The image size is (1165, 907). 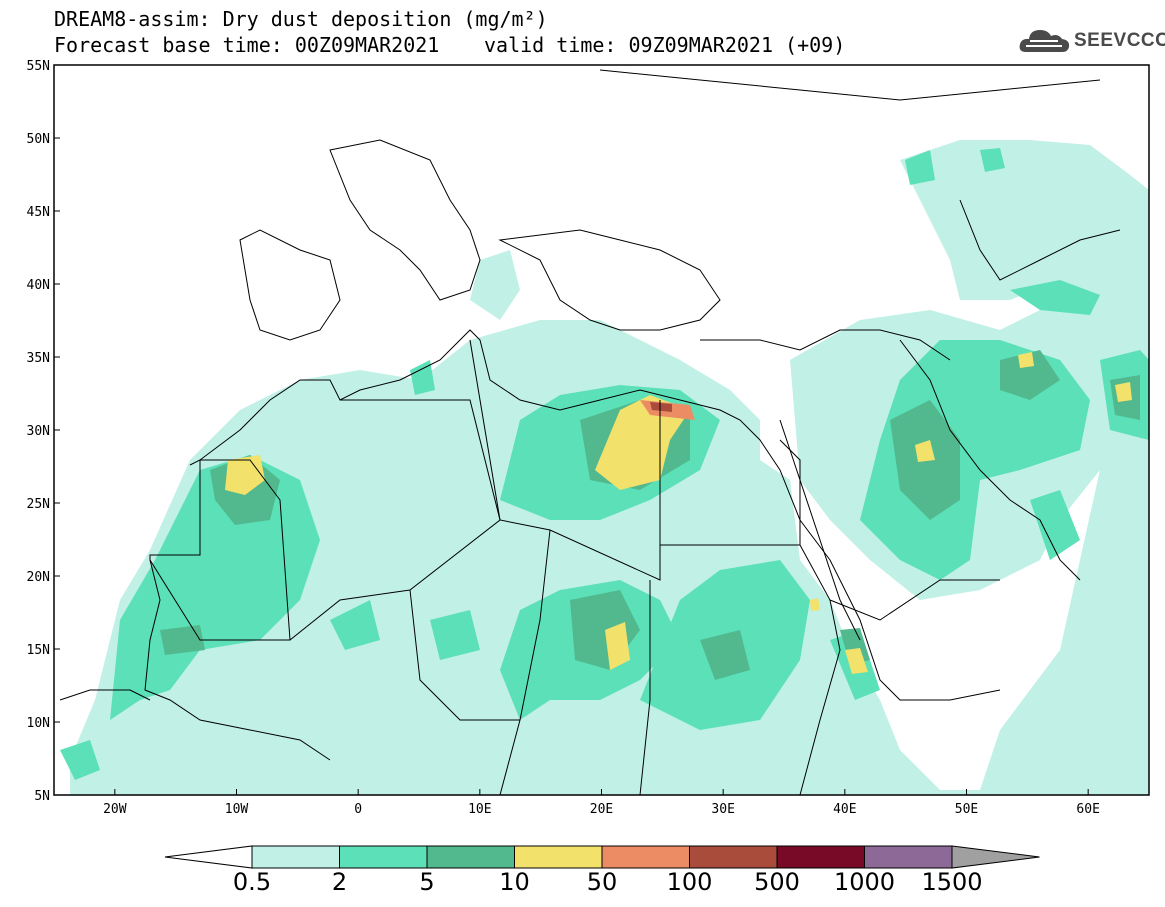 What do you see at coordinates (252, 882) in the screenshot?
I see `colorbar-label: 0.5` at bounding box center [252, 882].